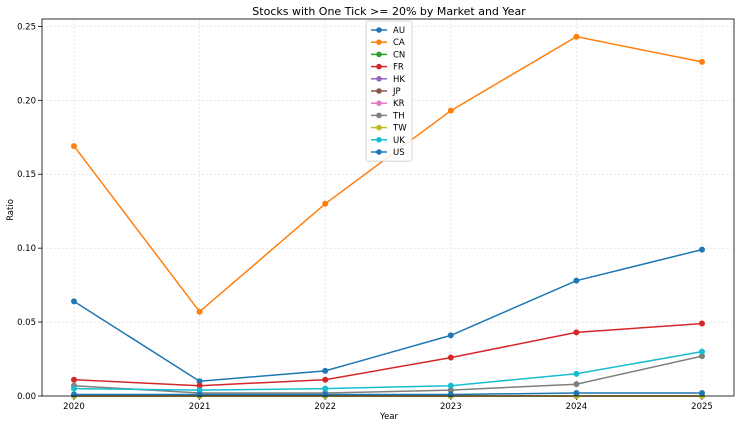 This screenshot has width=740, height=426. What do you see at coordinates (399, 141) in the screenshot?
I see `legend-label: UK` at bounding box center [399, 141].